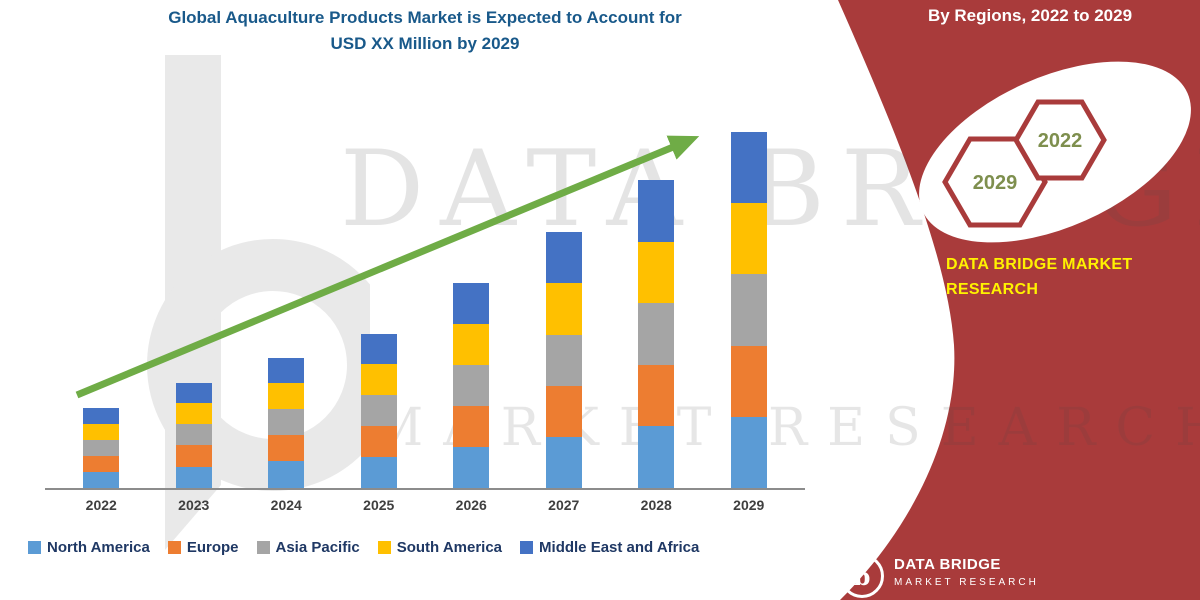  I want to click on stacked-bar-2028, so click(656, 334).